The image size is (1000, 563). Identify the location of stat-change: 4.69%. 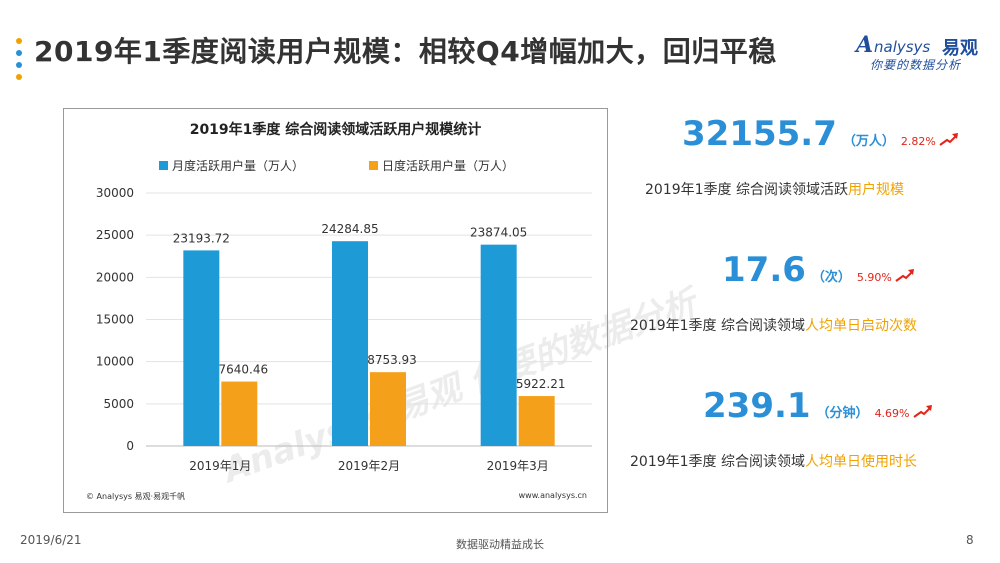
(892, 413).